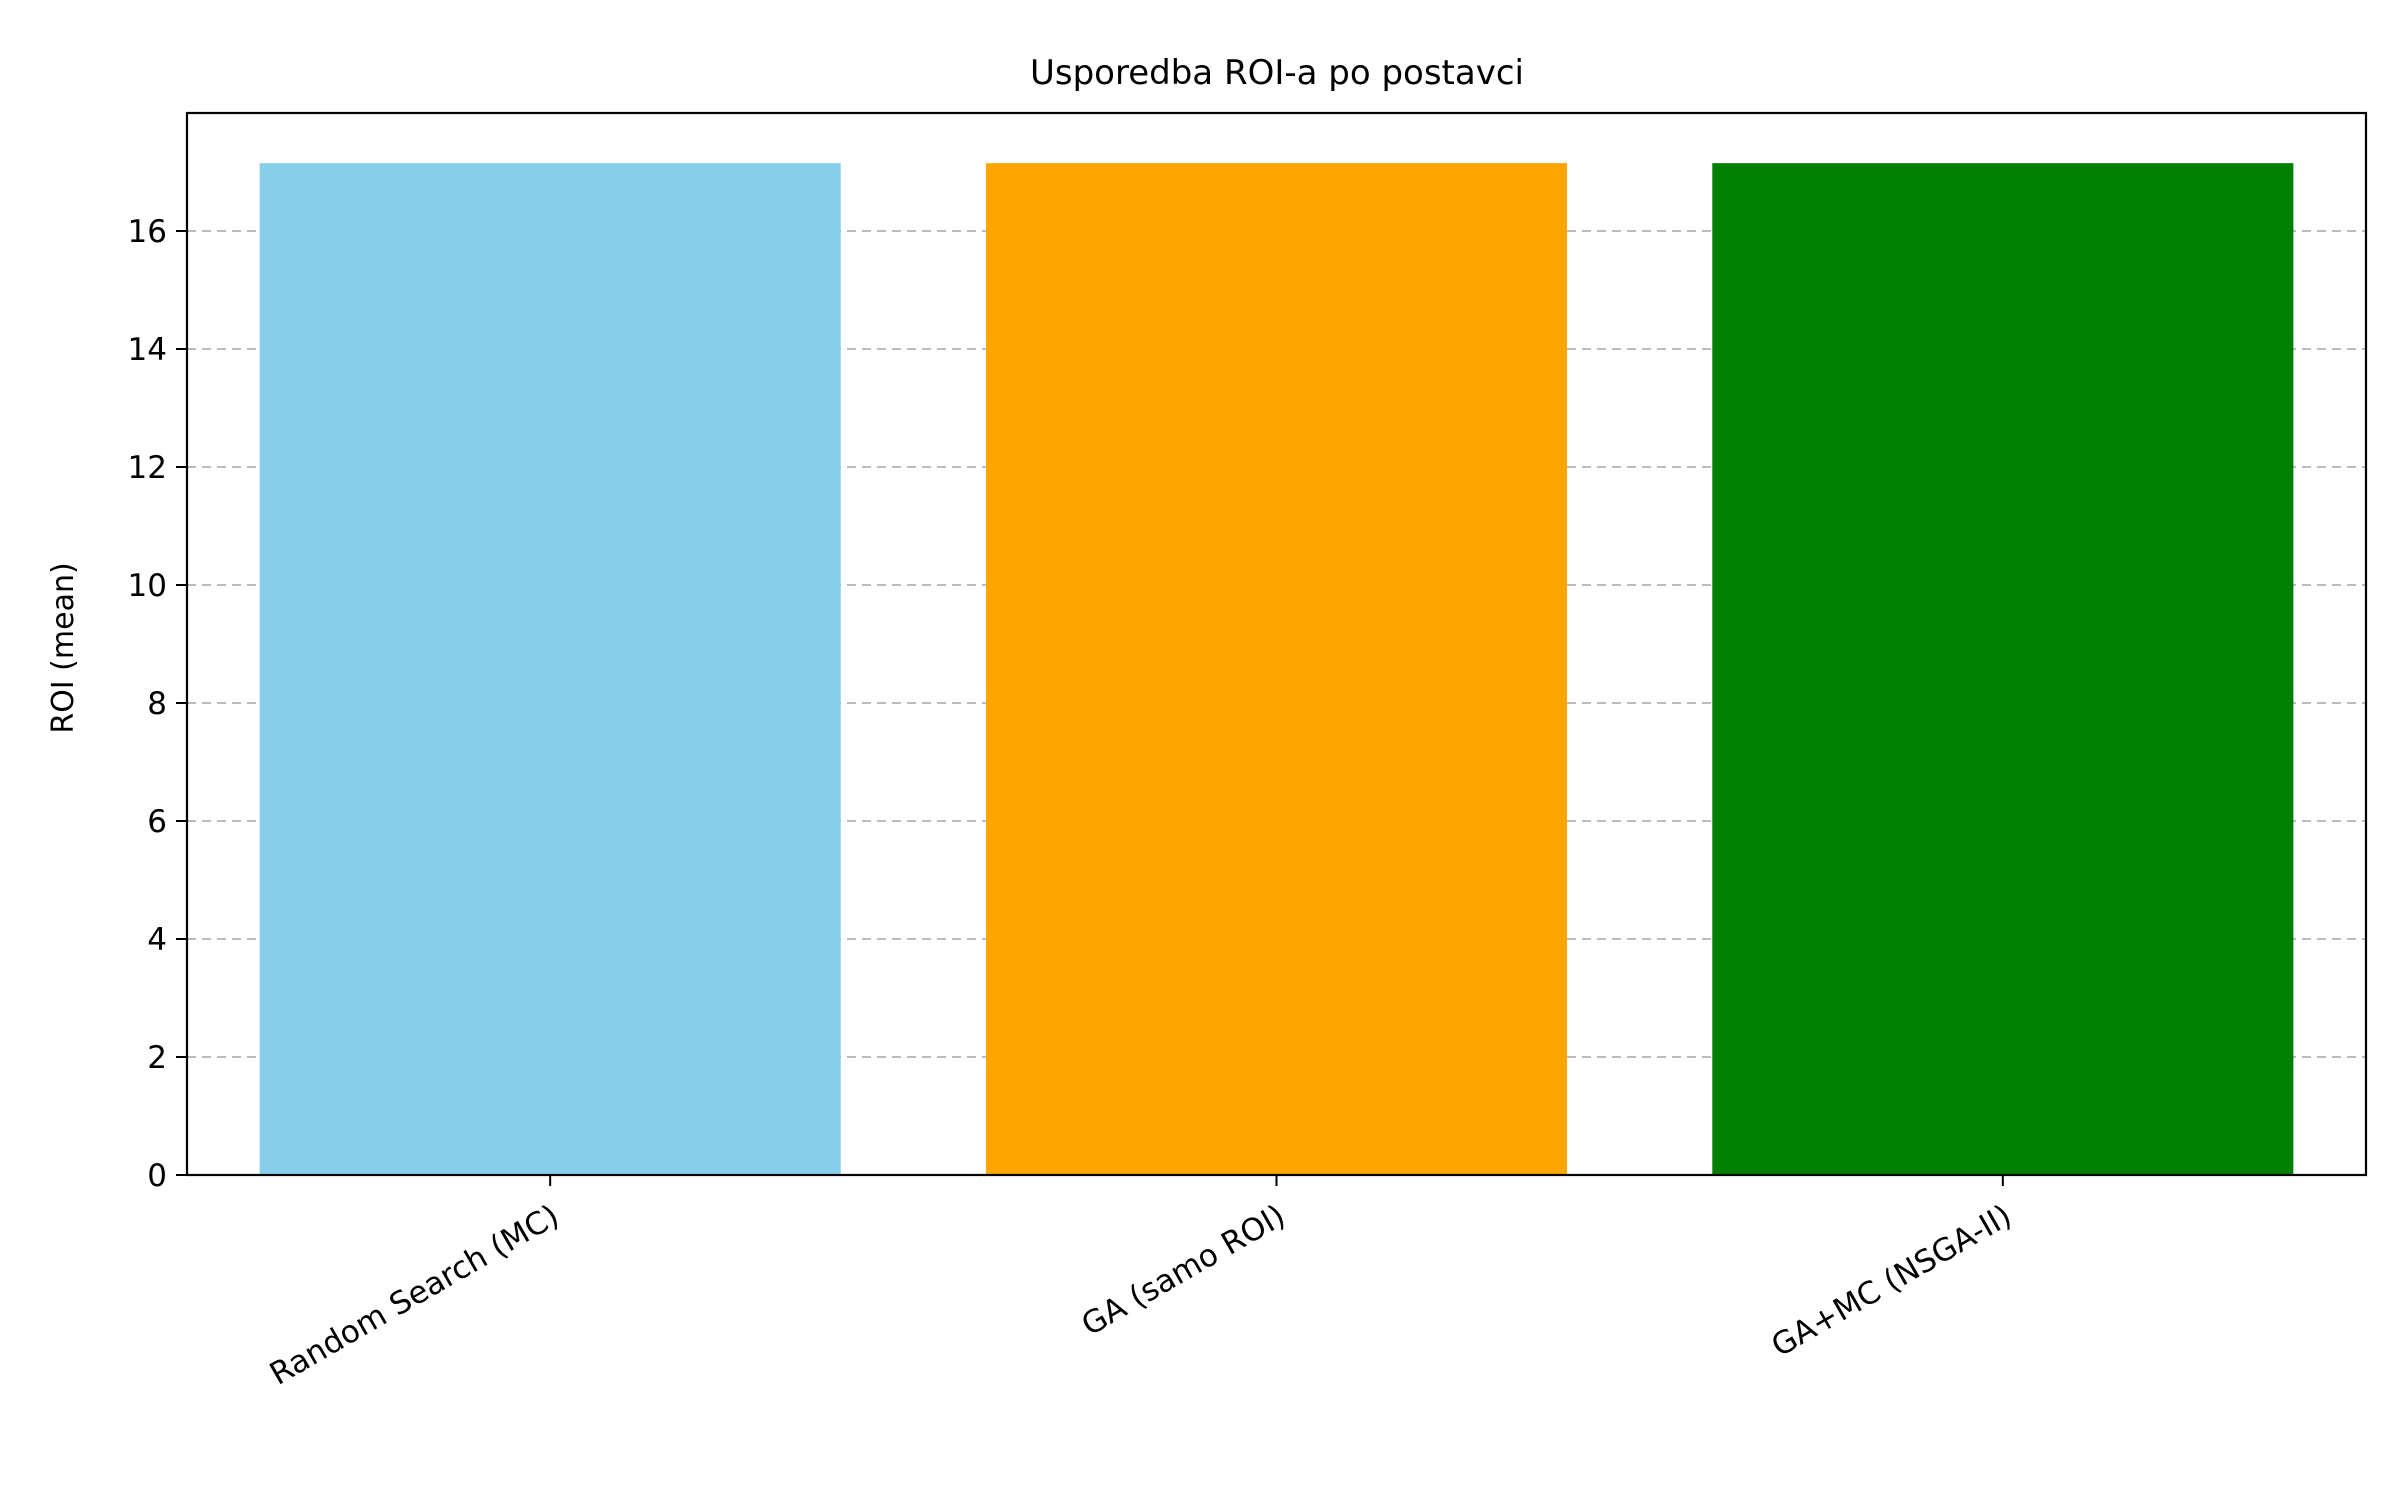 The width and height of the screenshot is (2400, 1500). I want to click on x-tick-label: Random Search (MC), so click(414, 1295).